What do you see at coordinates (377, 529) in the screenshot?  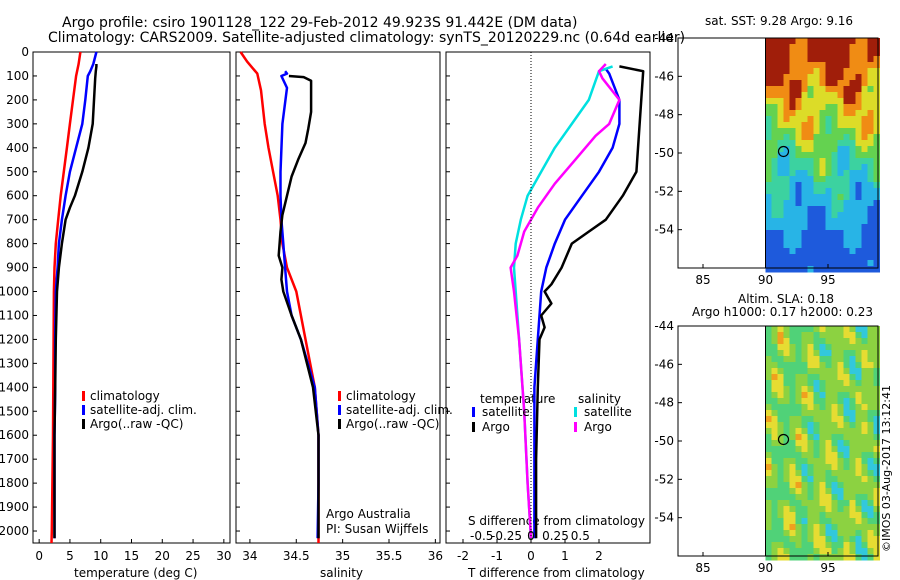 I see `credit-line2: PI: Susan Wijffels` at bounding box center [377, 529].